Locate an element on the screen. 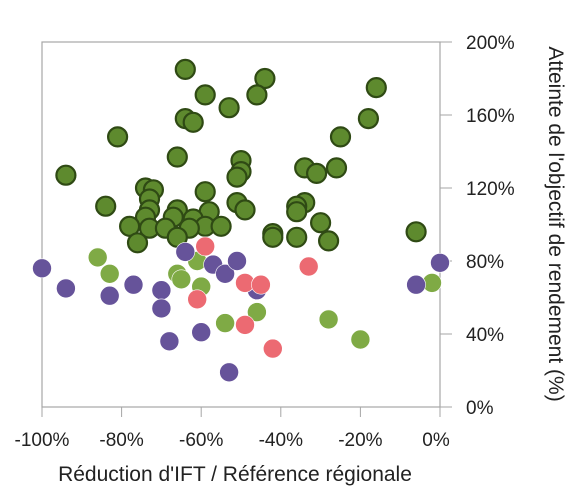  x-axis-title: Réduction d'IFT / Référence régionale is located at coordinates (235, 474).